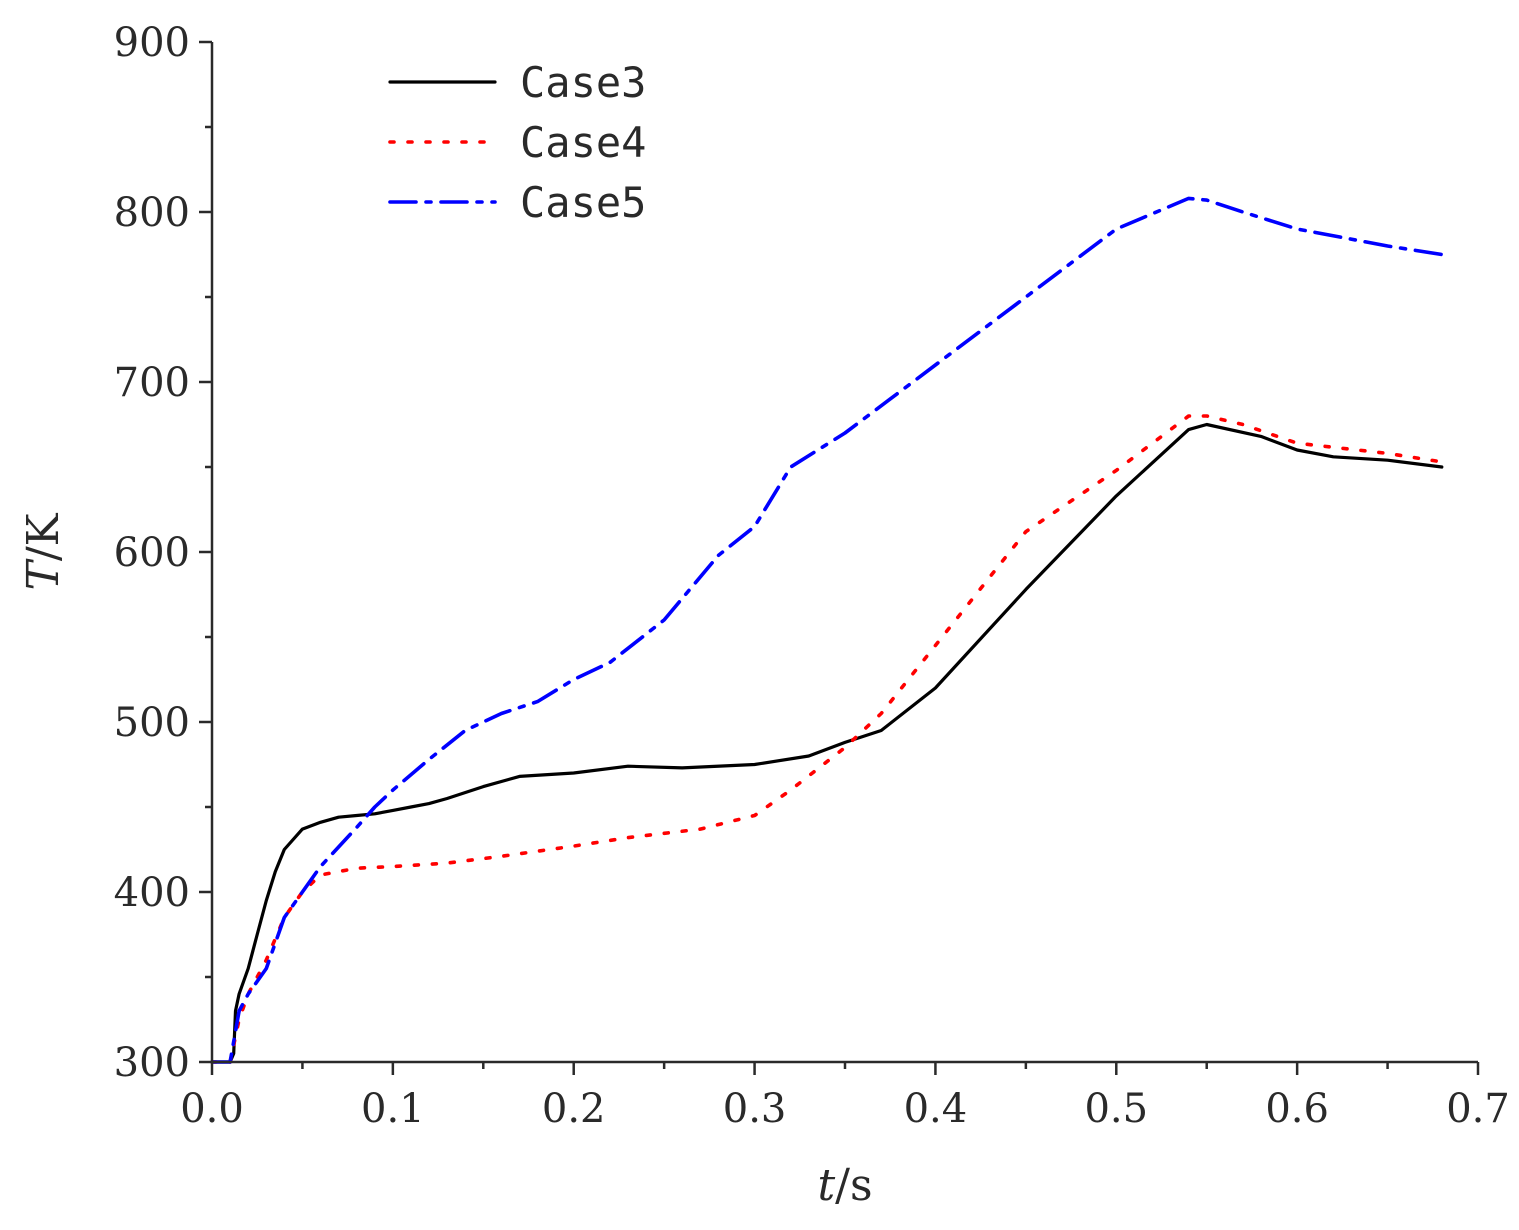  What do you see at coordinates (517, 142) in the screenshot?
I see `legend: Case3 Case4 Case5` at bounding box center [517, 142].